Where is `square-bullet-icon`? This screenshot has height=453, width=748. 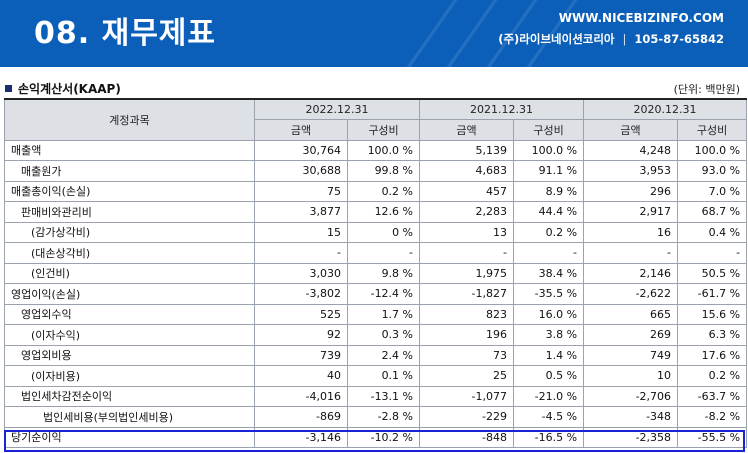
square-bullet-icon is located at coordinates (8, 88).